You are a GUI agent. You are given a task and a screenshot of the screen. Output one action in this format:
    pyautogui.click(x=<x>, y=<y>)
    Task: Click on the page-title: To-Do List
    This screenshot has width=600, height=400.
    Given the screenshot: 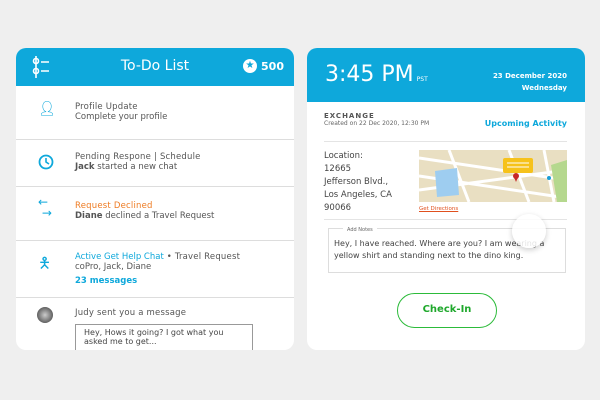 What is the action you would take?
    pyautogui.click(x=155, y=66)
    